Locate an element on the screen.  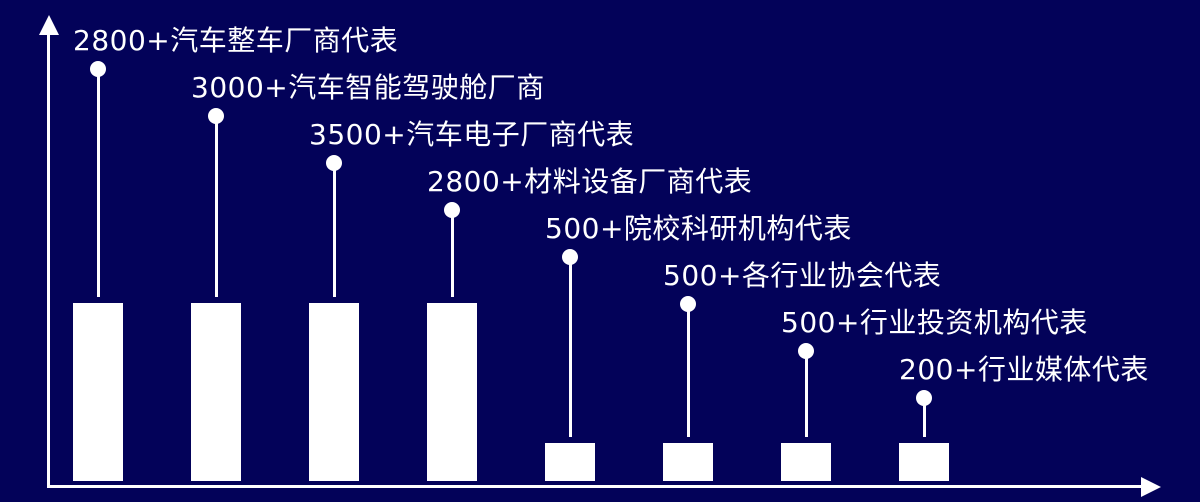
bar-label: 200+行业媒体代表 is located at coordinates (1024, 369).